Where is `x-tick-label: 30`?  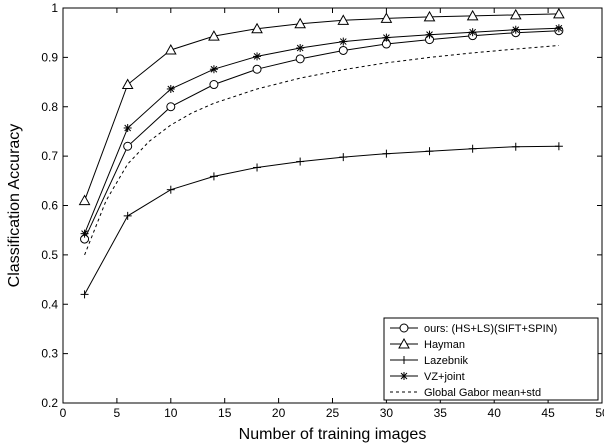
x-tick-label: 30 is located at coordinates (387, 413).